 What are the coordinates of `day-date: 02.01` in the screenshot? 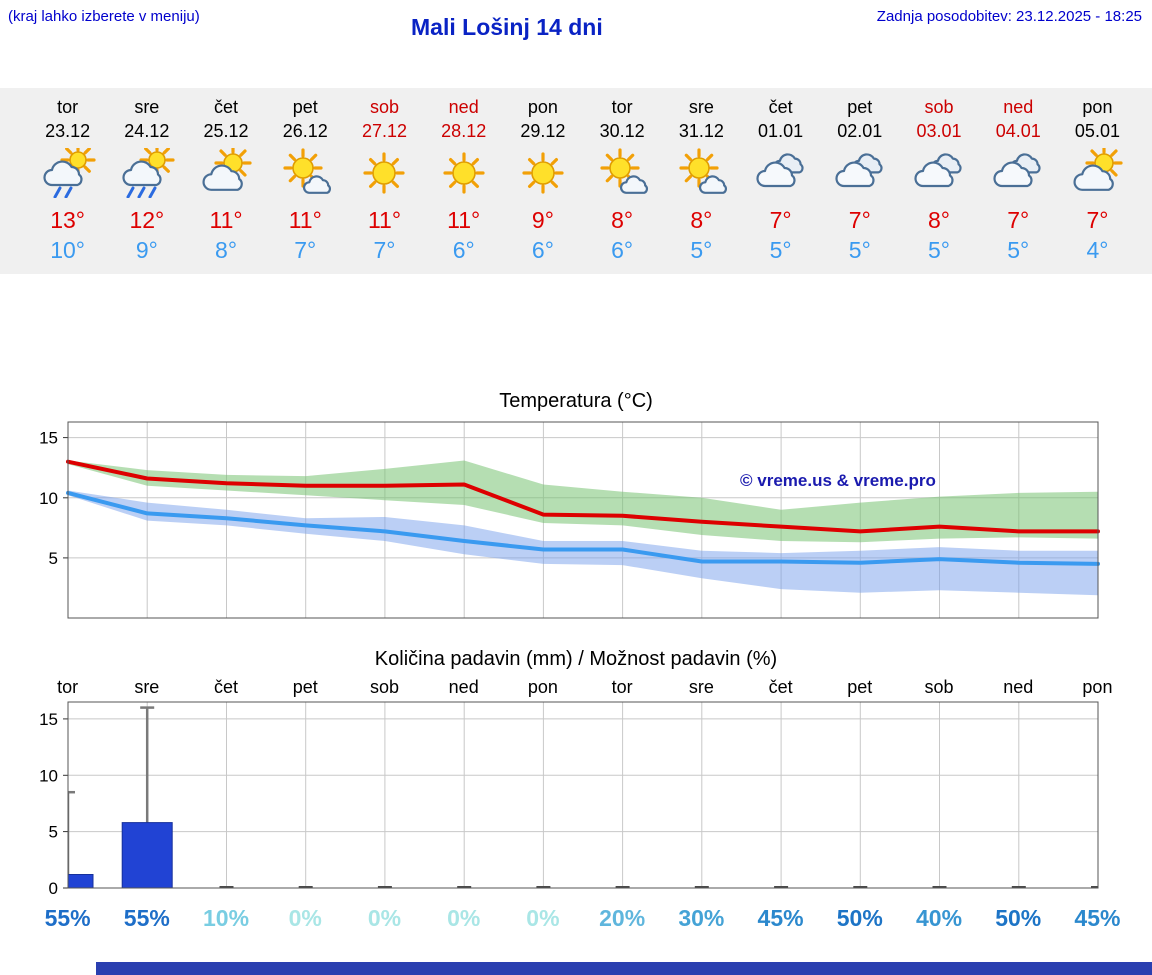 It's located at (860, 131).